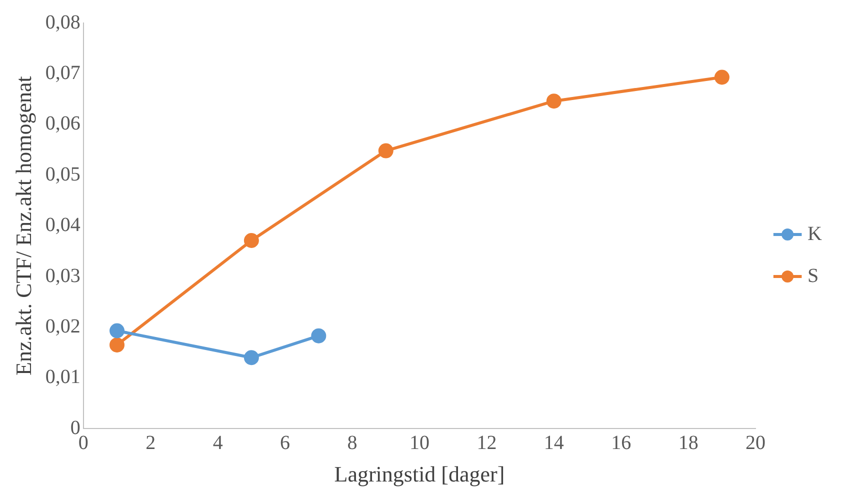  What do you see at coordinates (621, 443) in the screenshot?
I see `x-tick-label: 16` at bounding box center [621, 443].